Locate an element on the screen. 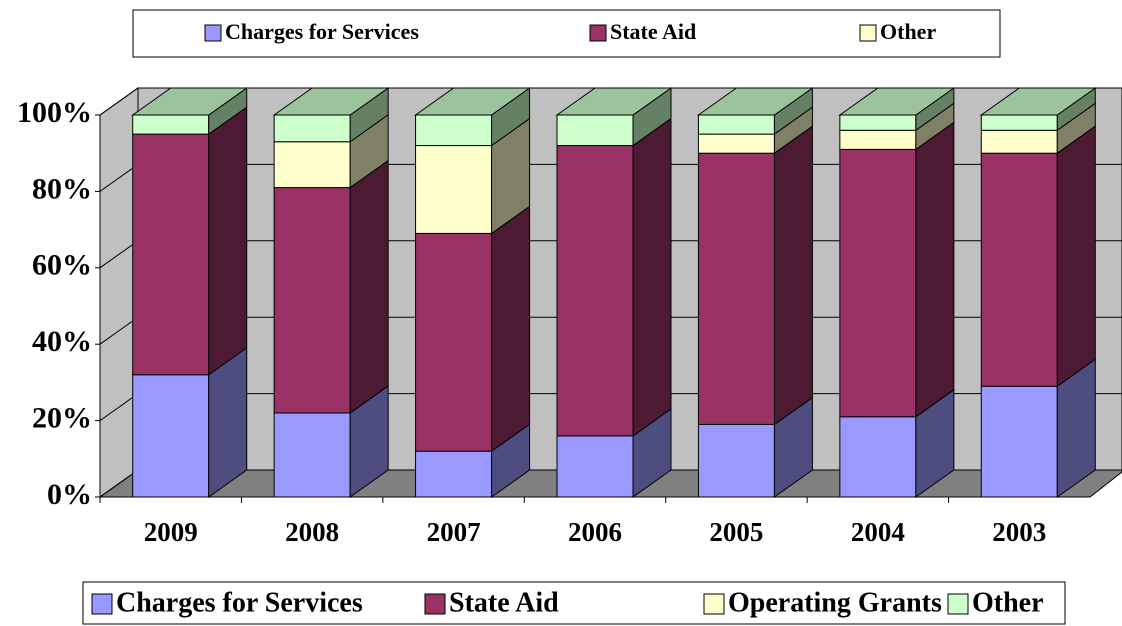  y-tick-label: 80% is located at coordinates (62, 188).